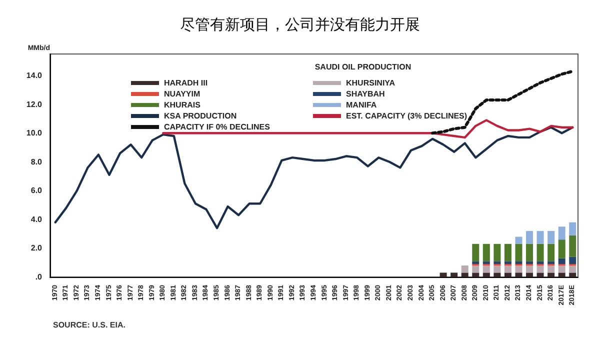 The height and width of the screenshot is (343, 600). What do you see at coordinates (300, 25) in the screenshot?
I see `chart-title: 尽管有新项目，公司并没有能力开展` at bounding box center [300, 25].